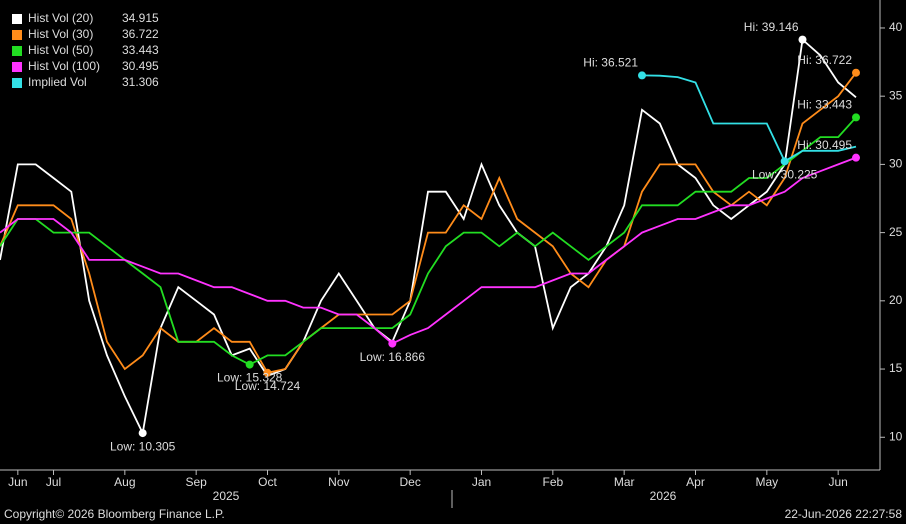 This screenshot has width=906, height=524. What do you see at coordinates (140, 66) in the screenshot?
I see `legend-value: 30.495` at bounding box center [140, 66].